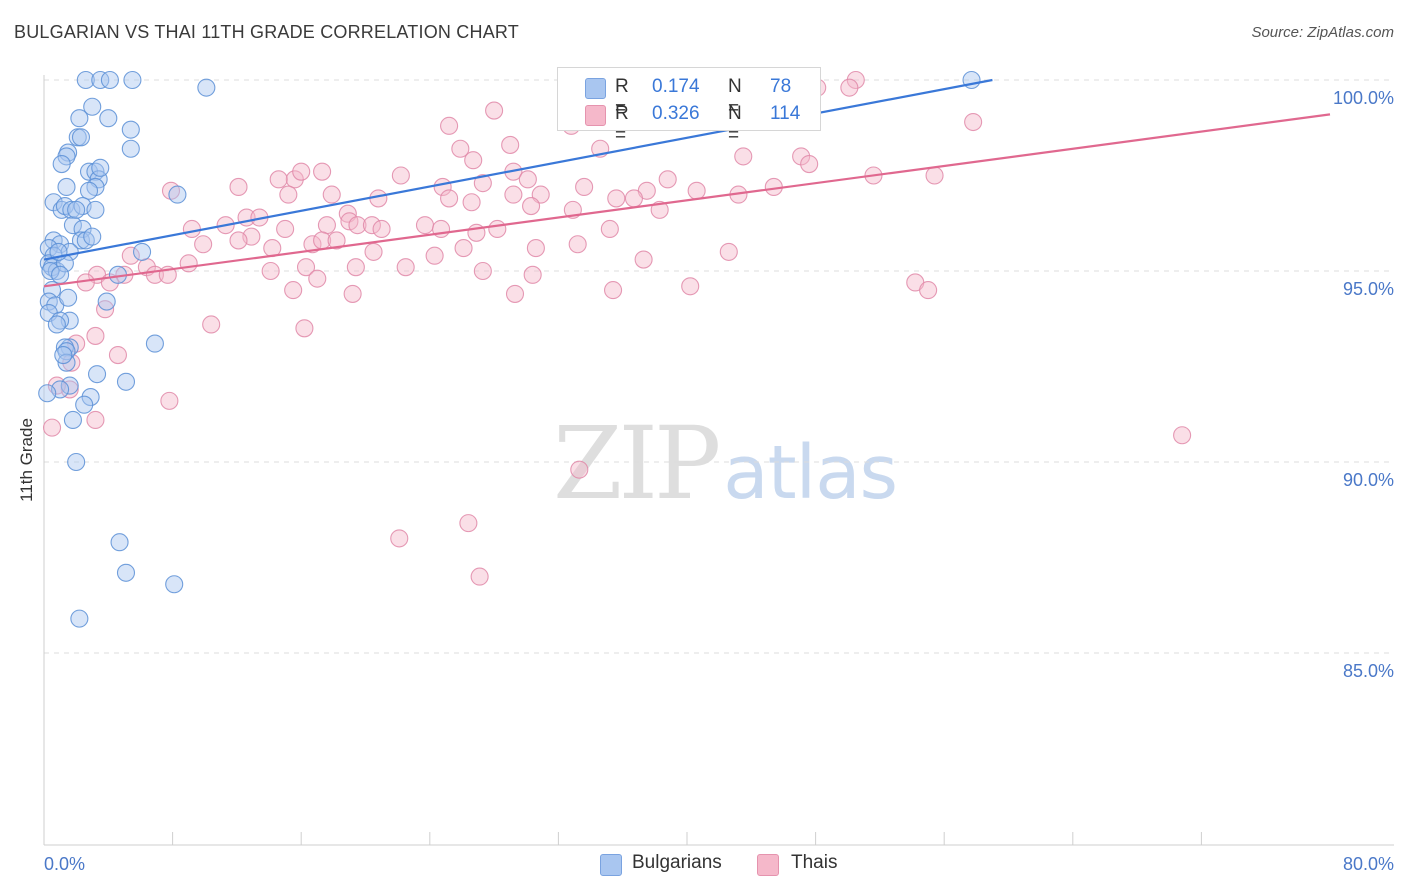 This screenshot has height=892, width=1406. Describe the element at coordinates (677, 862) in the screenshot. I see `bottom-legend-label: Bulgarians` at that location.